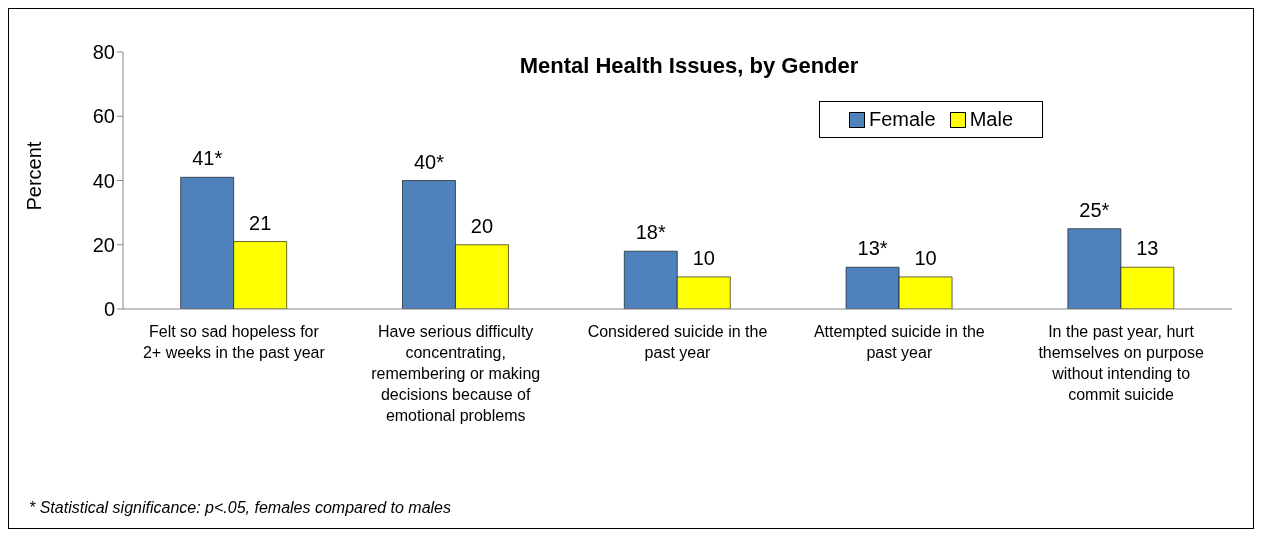  I want to click on data-label: 13*, so click(872, 248).